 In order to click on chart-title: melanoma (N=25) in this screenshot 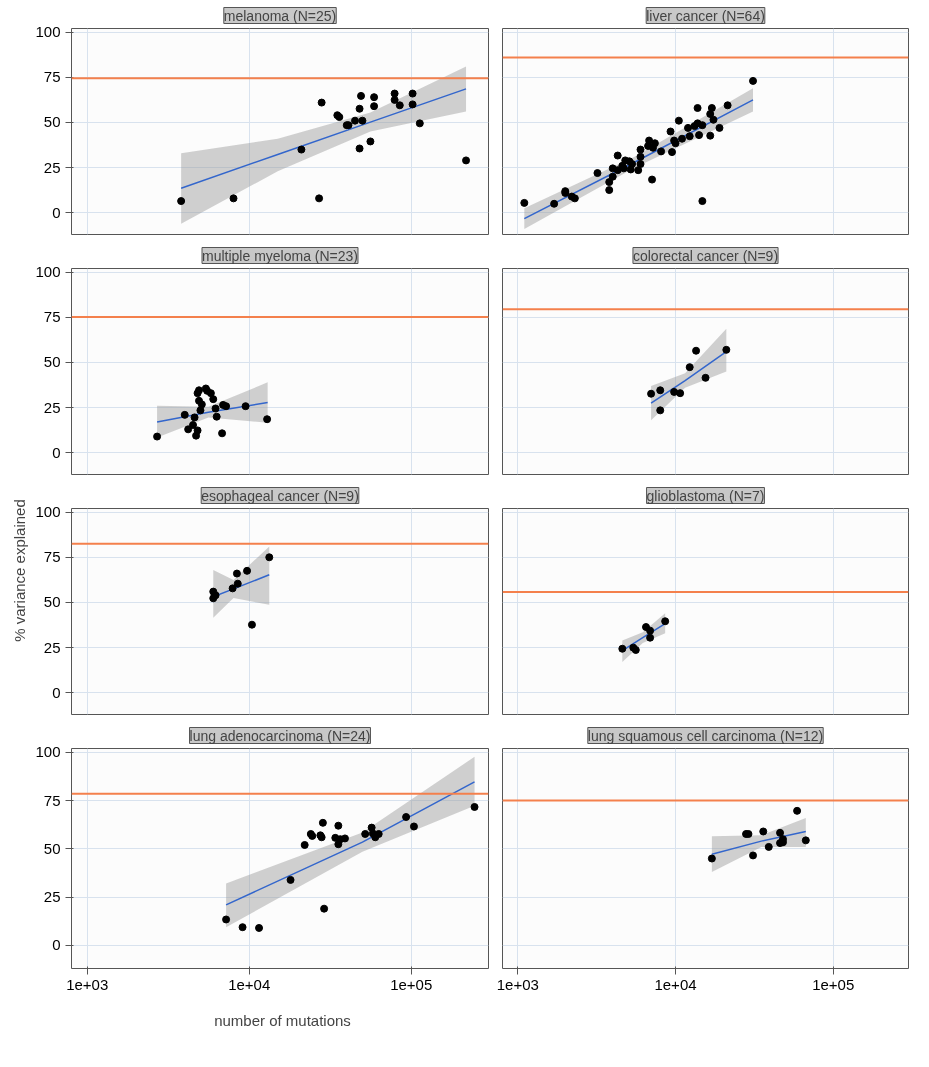, I will do `click(280, 15)`.